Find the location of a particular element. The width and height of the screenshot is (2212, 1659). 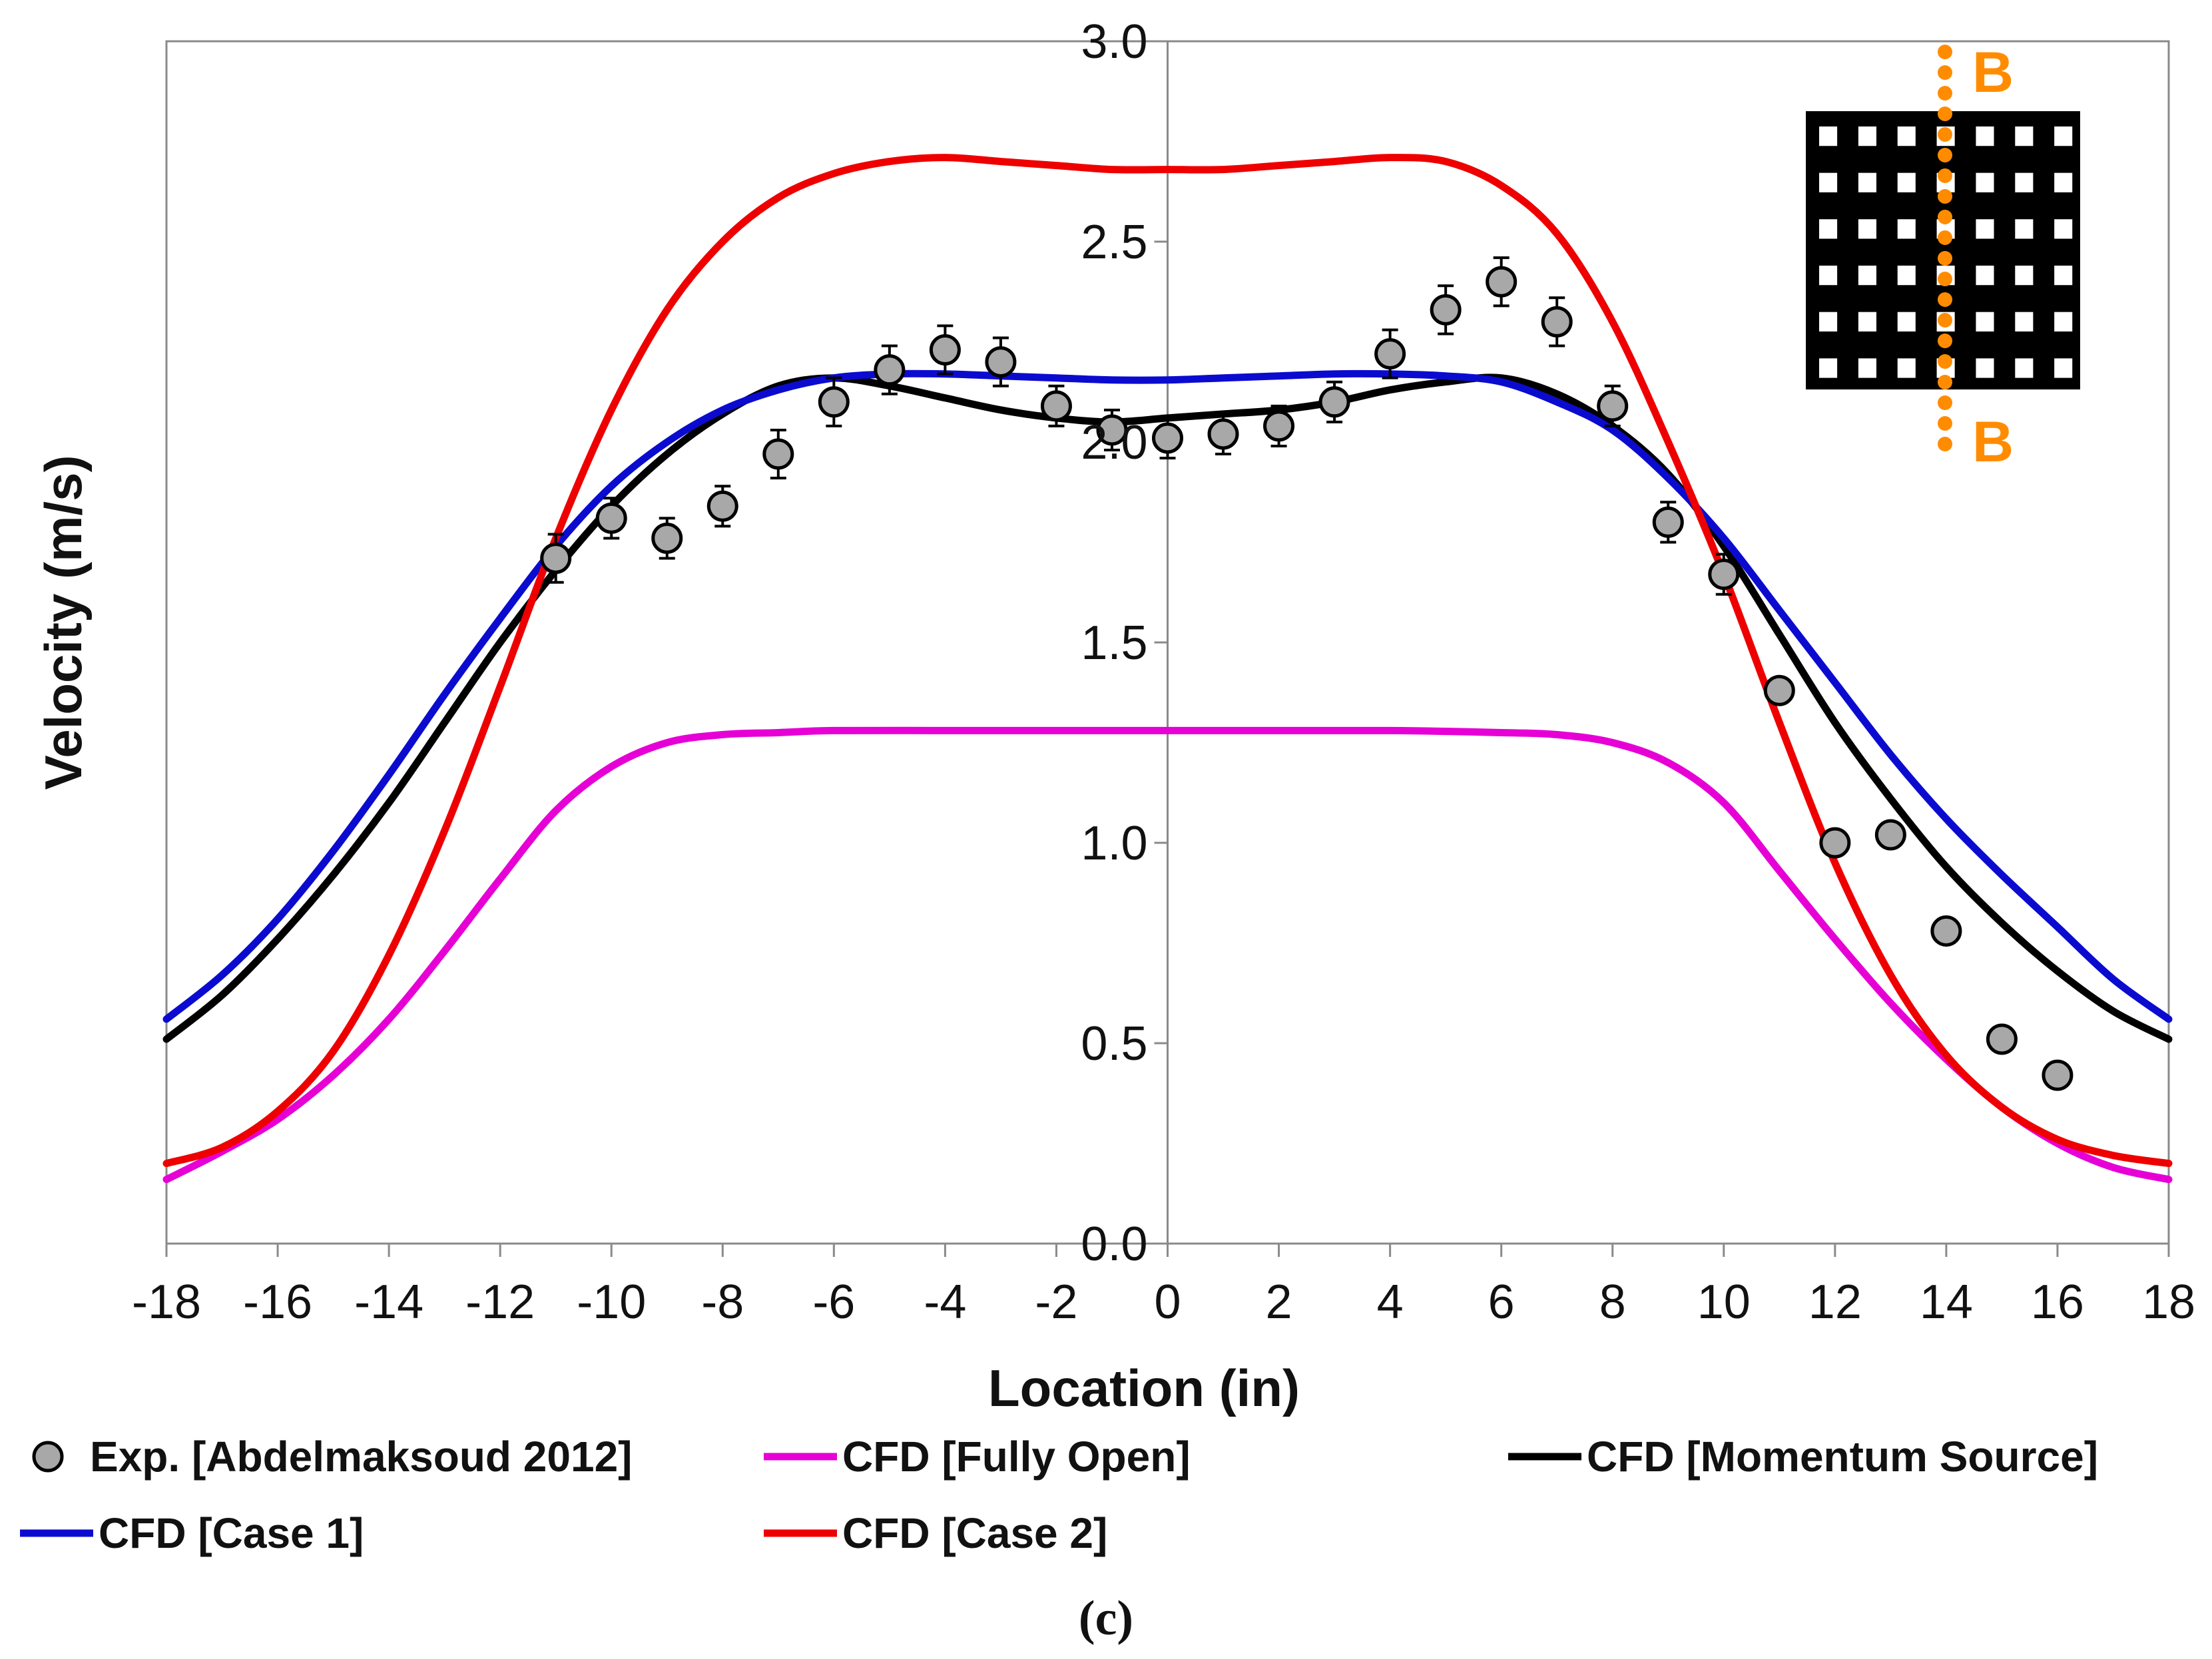

y-tick-label: 1.5 is located at coordinates (1114, 643).